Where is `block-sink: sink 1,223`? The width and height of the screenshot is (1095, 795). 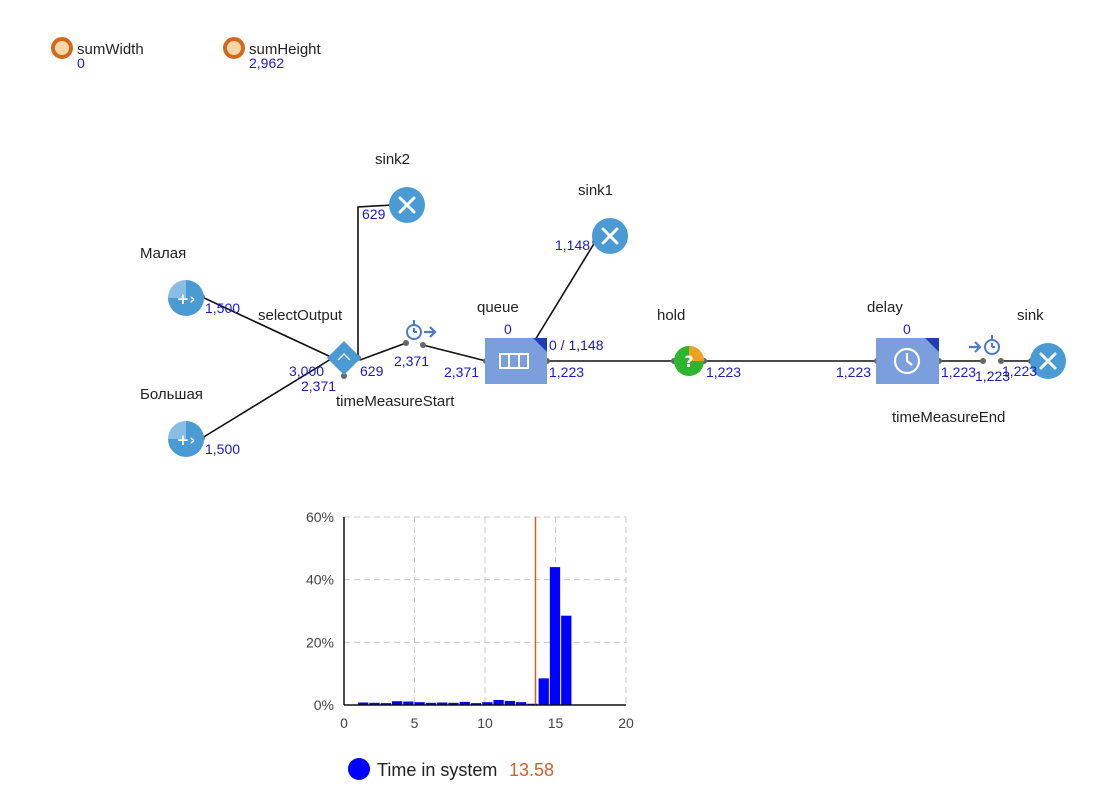
block-sink: sink 1,223 is located at coordinates (1034, 343).